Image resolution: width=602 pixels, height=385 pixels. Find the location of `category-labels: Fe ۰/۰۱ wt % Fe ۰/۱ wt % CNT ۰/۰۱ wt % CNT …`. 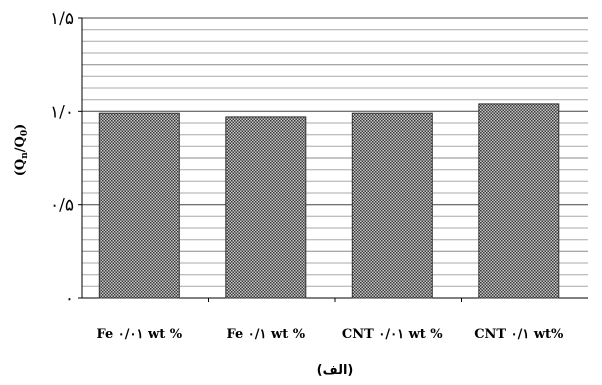

category-labels: Fe ۰/۰۱ wt % Fe ۰/۱ wt % CNT ۰/۰۱ wt % CNT … is located at coordinates (330, 334).